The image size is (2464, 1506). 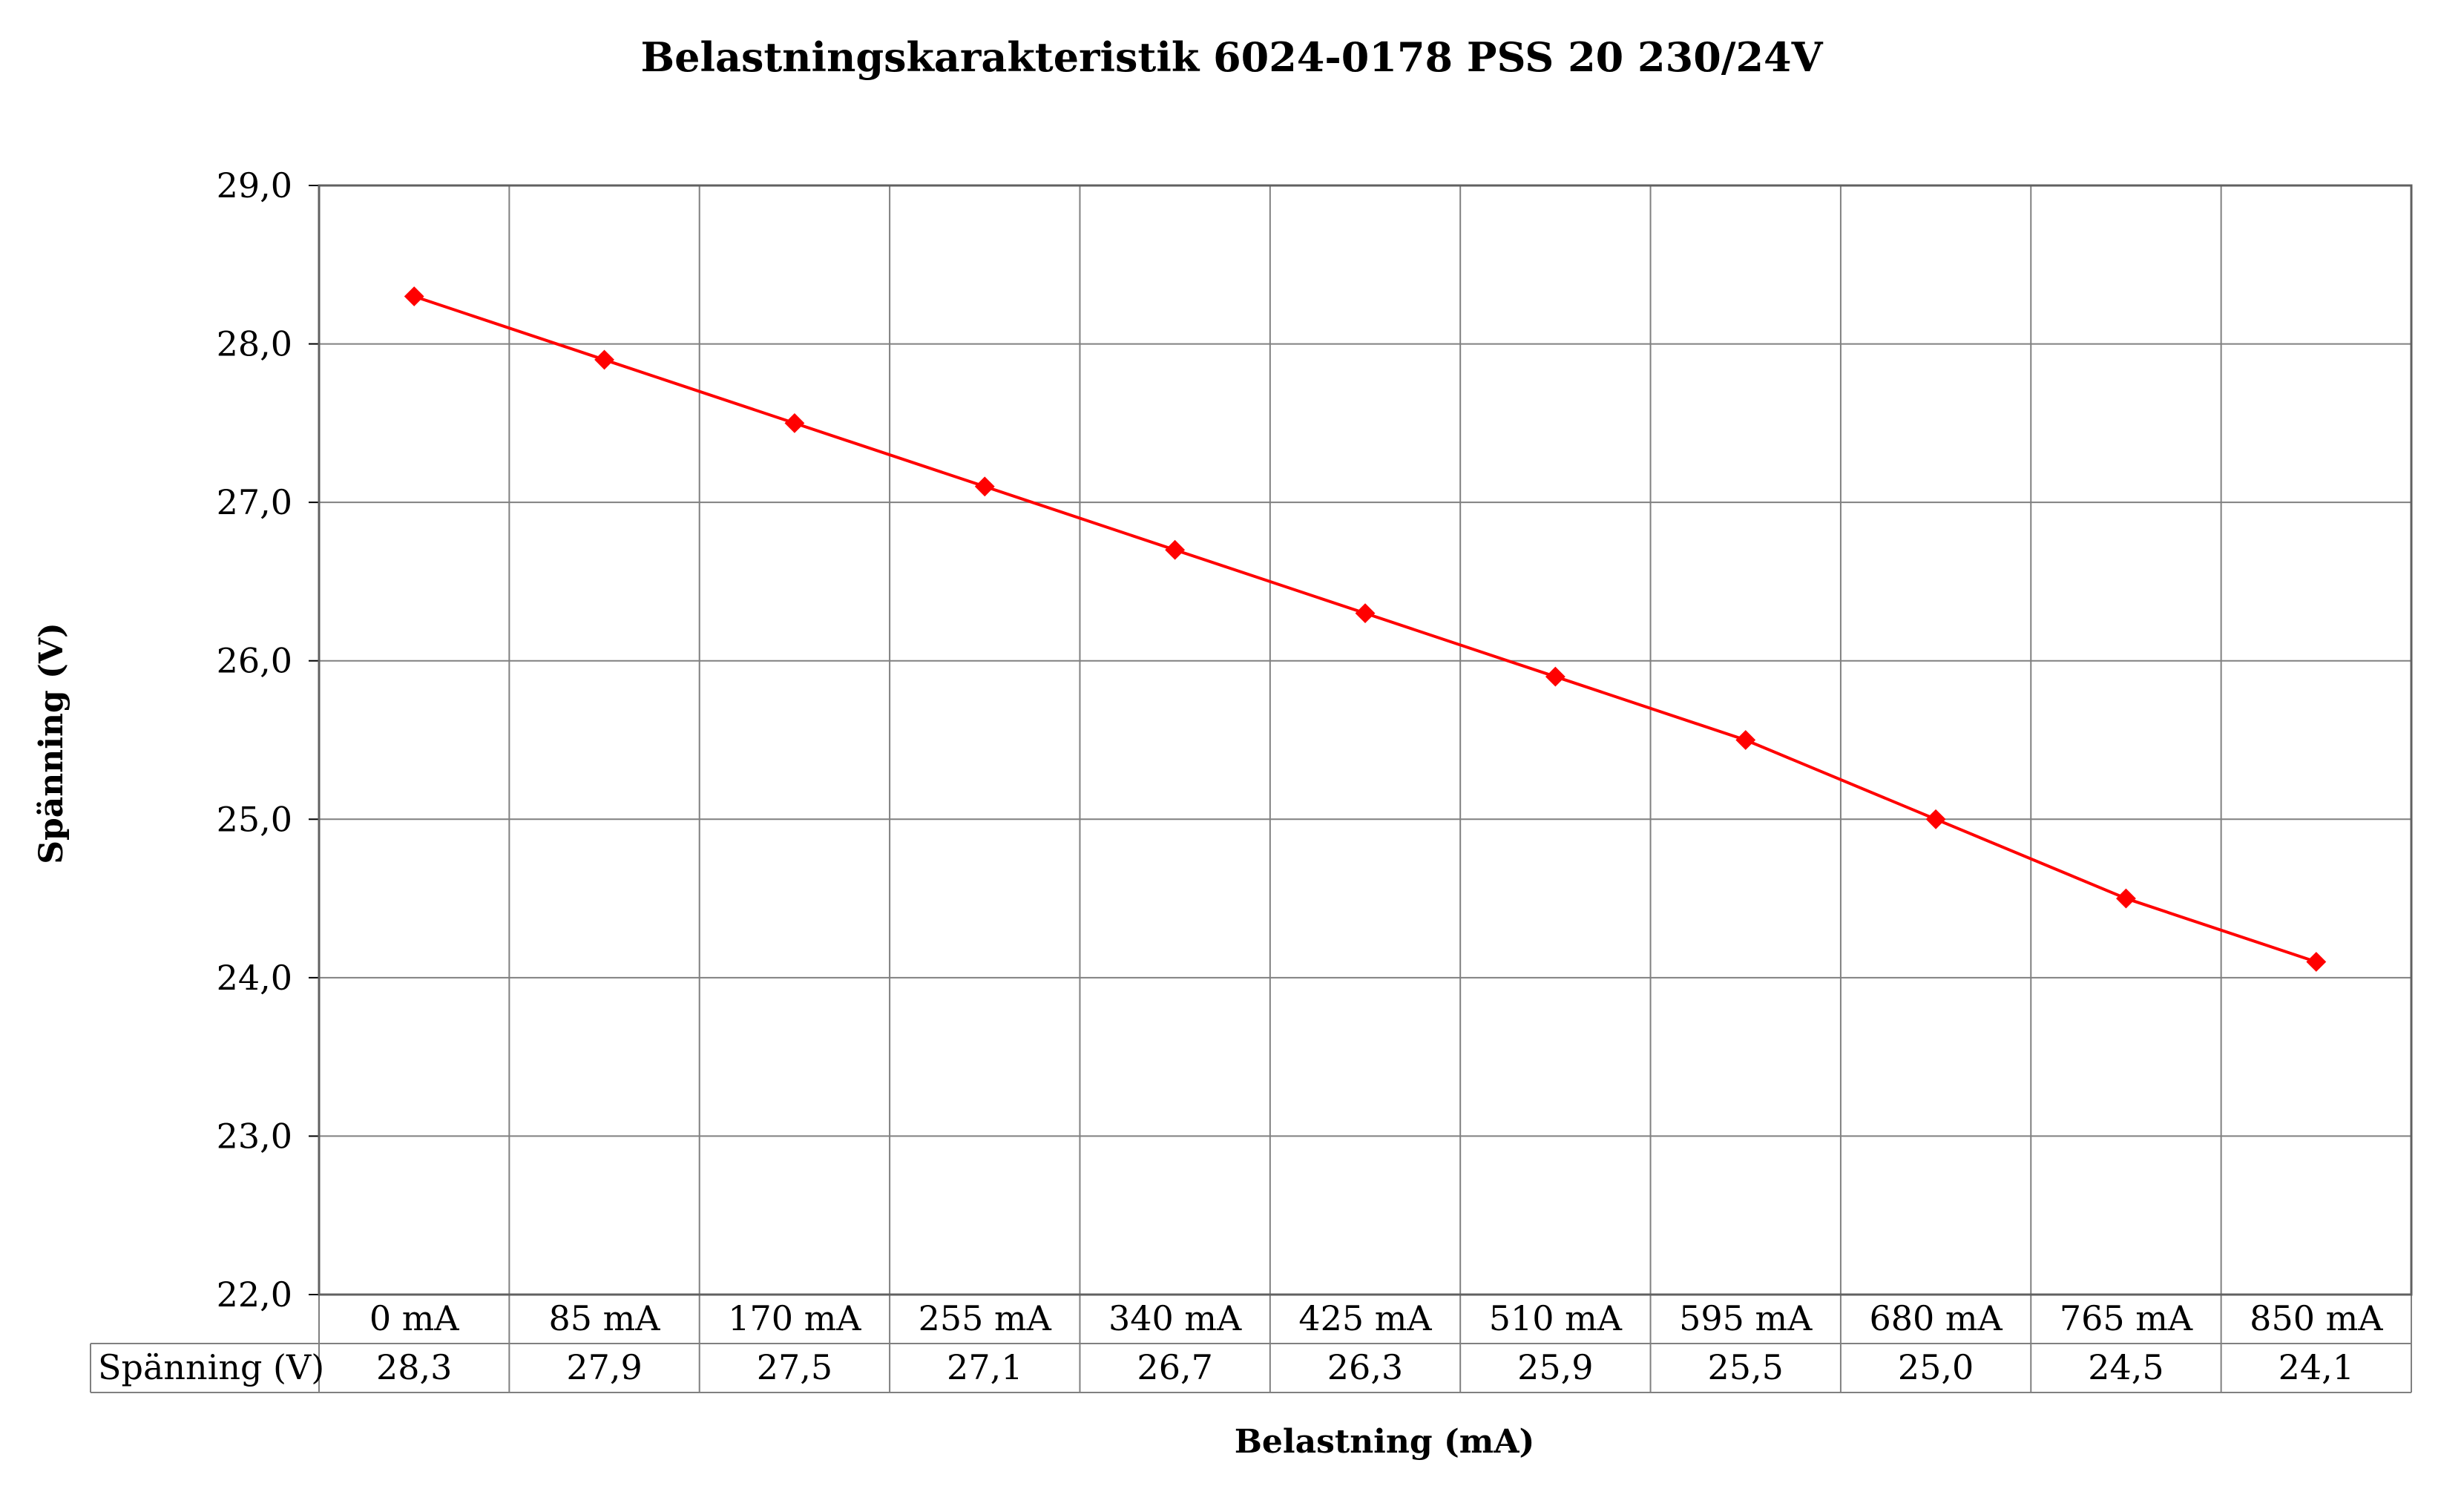 What do you see at coordinates (604, 1367) in the screenshot?
I see `table-value-cell: 27,9` at bounding box center [604, 1367].